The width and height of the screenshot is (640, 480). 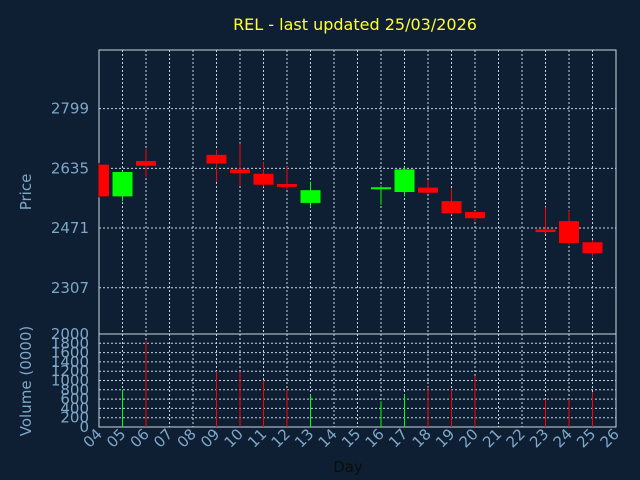 What do you see at coordinates (355, 24) in the screenshot?
I see `chart-title: REL - last updated 25/03/2026` at bounding box center [355, 24].